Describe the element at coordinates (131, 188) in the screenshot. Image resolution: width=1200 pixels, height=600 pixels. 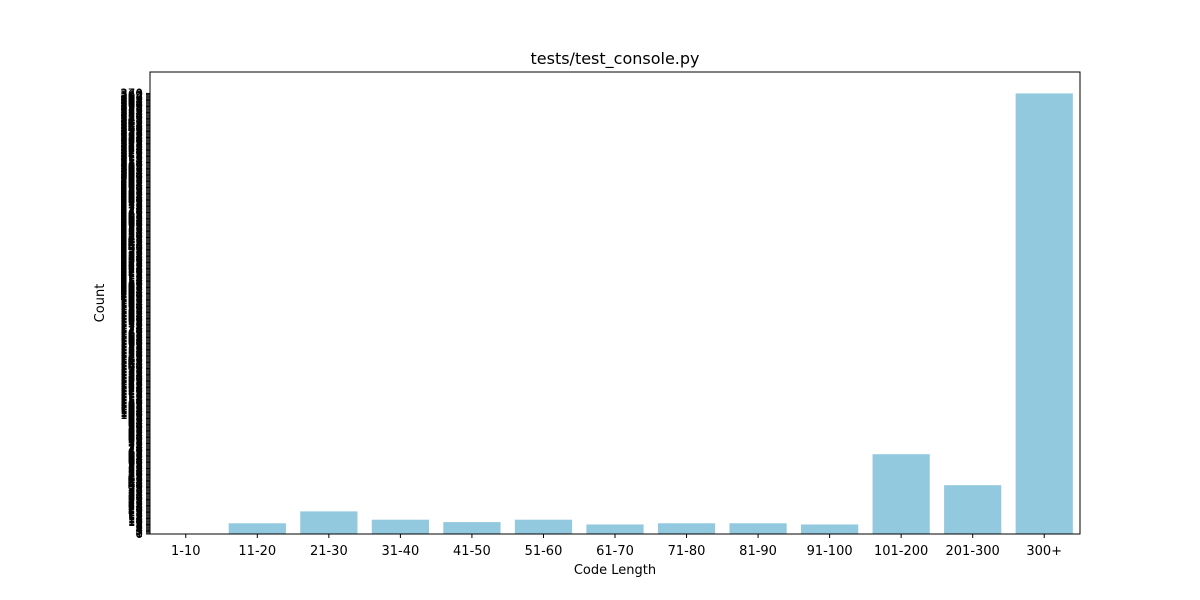
I see `y-tick-label: 291` at that location.